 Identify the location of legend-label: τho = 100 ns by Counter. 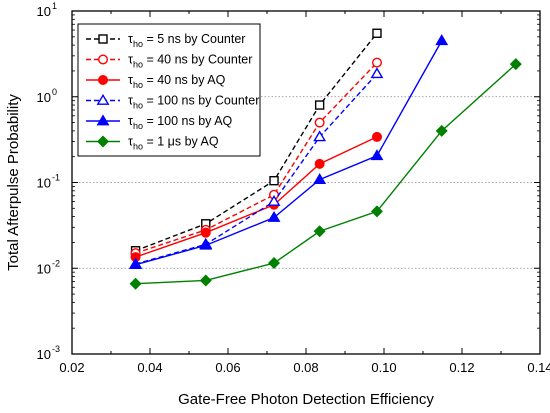
(193, 102).